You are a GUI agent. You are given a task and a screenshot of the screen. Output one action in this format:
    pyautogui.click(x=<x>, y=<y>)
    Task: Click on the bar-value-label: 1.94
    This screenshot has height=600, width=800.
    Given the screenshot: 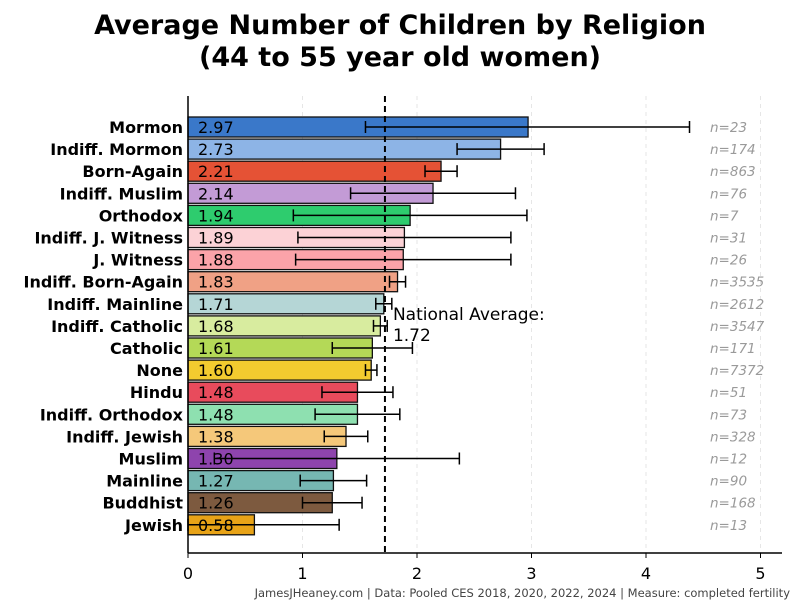 What is the action you would take?
    pyautogui.click(x=216, y=215)
    